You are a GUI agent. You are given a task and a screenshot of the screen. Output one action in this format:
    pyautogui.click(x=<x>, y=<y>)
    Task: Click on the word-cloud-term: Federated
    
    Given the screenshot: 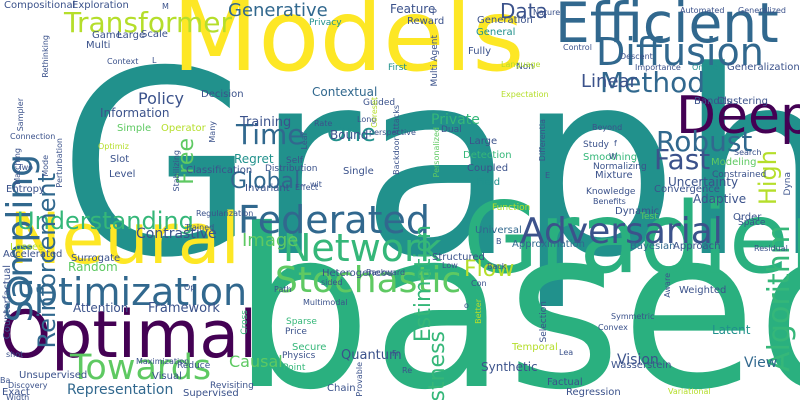 What is the action you would take?
    pyautogui.click(x=334, y=220)
    